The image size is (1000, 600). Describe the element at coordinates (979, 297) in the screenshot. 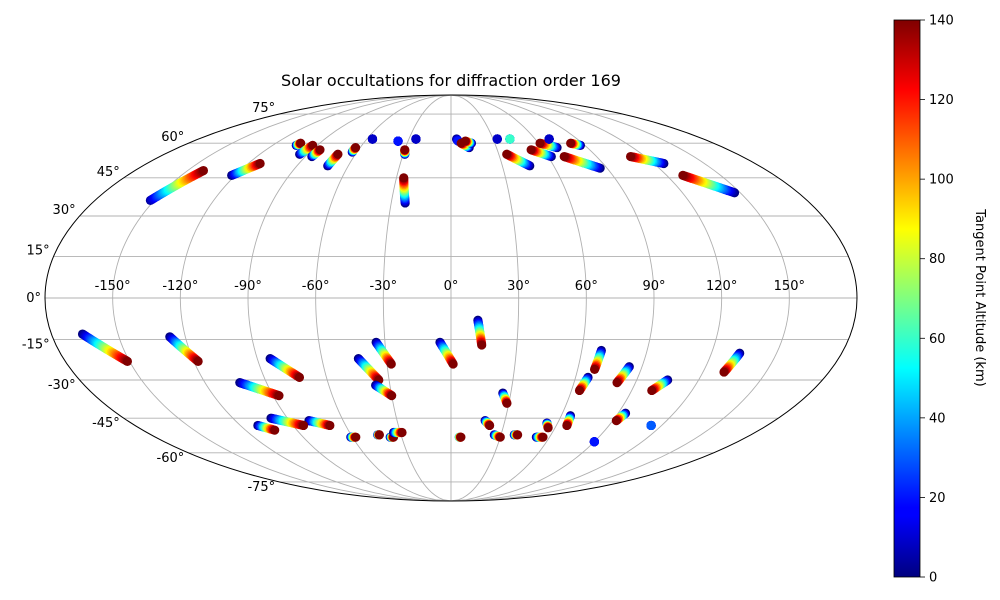

I see `colorbar-label: Tangent Point Altitude (km)` at that location.